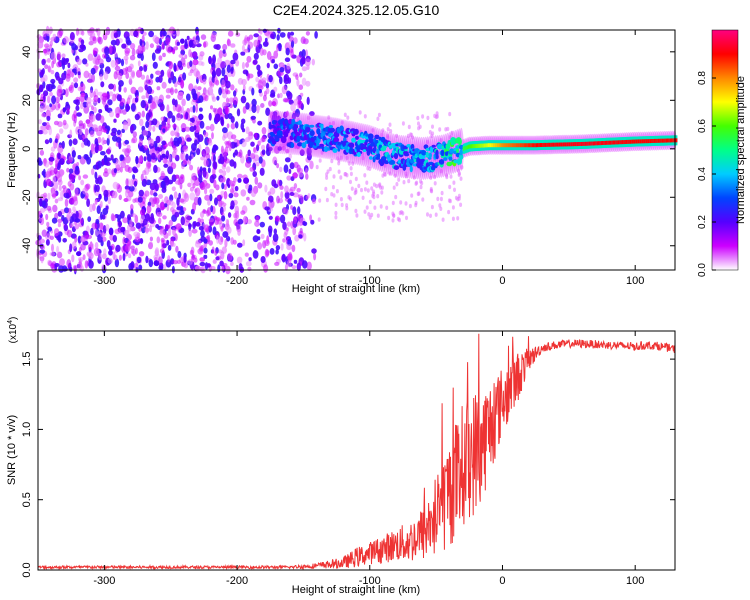 The width and height of the screenshot is (750, 600). I want to click on snr-y-multiplier-base: (x10, so click(13, 333).